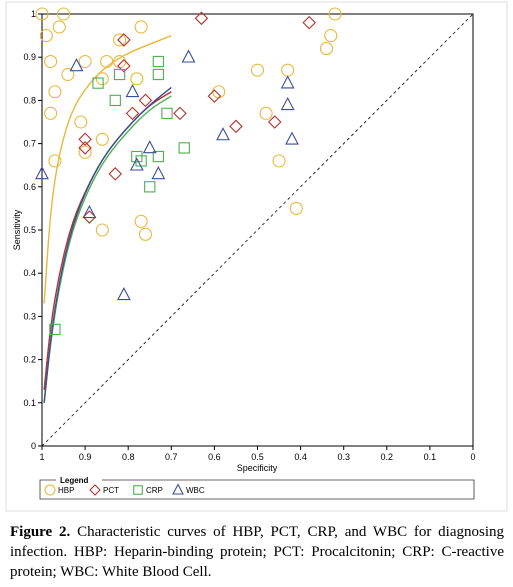 Image resolution: width=513 pixels, height=587 pixels. Describe the element at coordinates (33, 14) in the screenshot. I see `y-tick-label: 1` at that location.